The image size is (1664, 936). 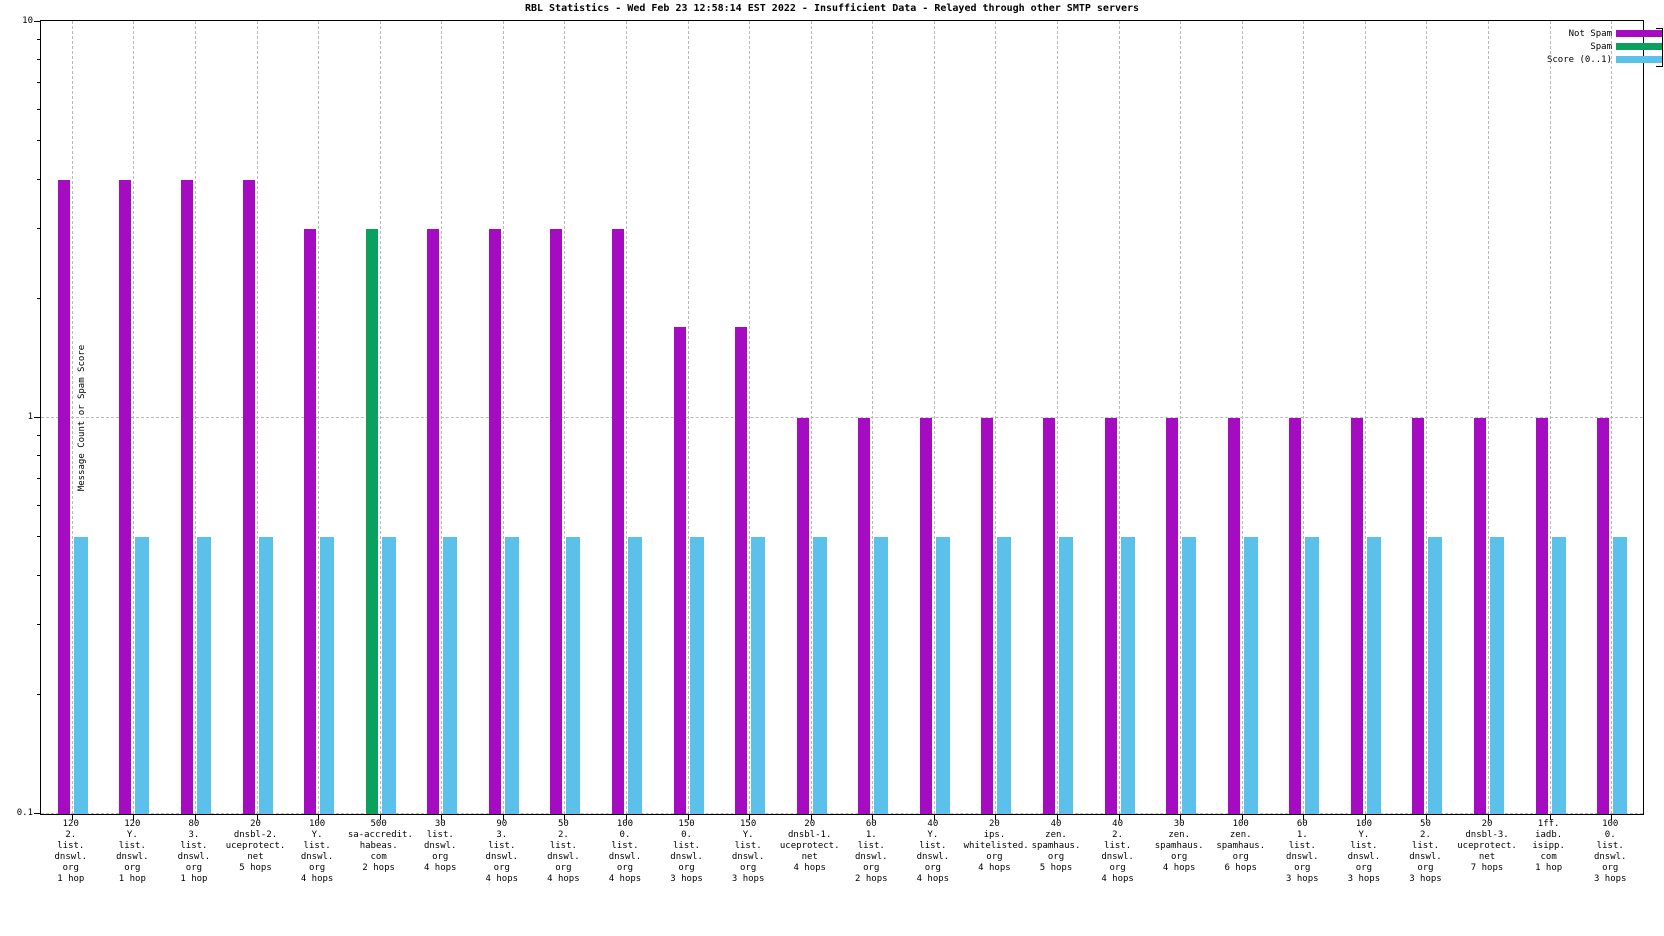 I want to click on legend-item: Not Spam, so click(x=1604, y=33).